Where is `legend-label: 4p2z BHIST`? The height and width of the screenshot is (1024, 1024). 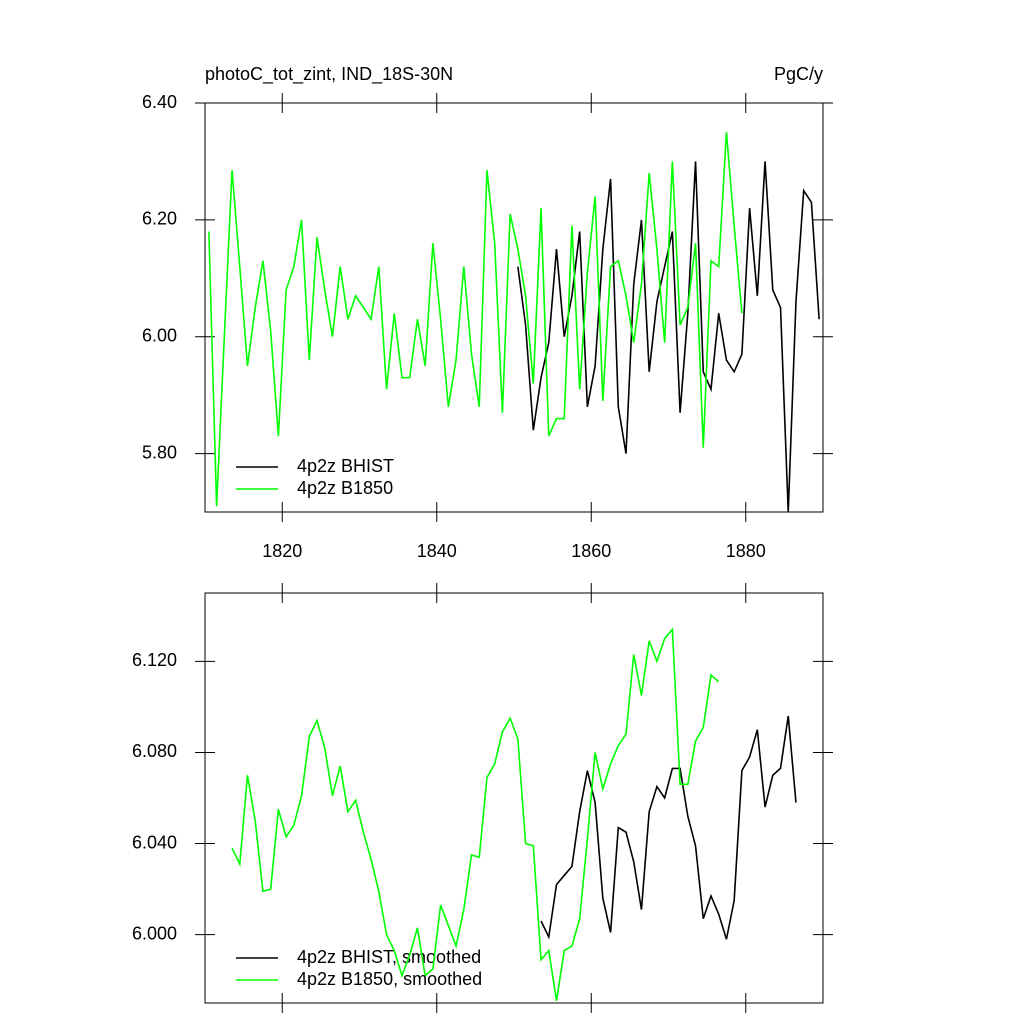
legend-label: 4p2z BHIST is located at coordinates (345, 466).